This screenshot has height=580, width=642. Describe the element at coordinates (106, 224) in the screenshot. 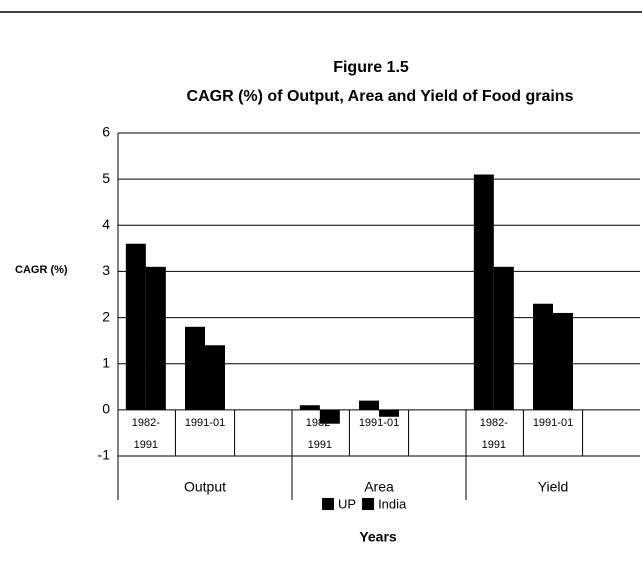

I see `y-tick-label: 4` at that location.